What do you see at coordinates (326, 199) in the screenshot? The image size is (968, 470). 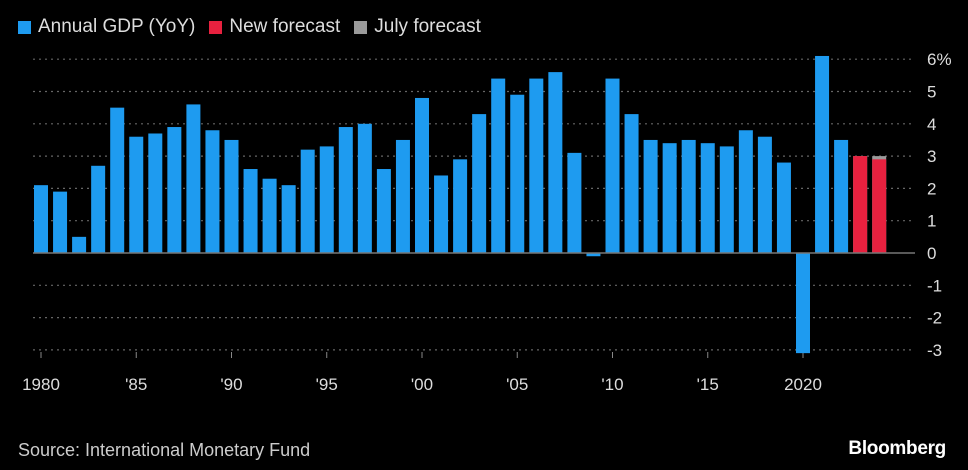 I see `bar-1995-annual-gdp-yoy-` at bounding box center [326, 199].